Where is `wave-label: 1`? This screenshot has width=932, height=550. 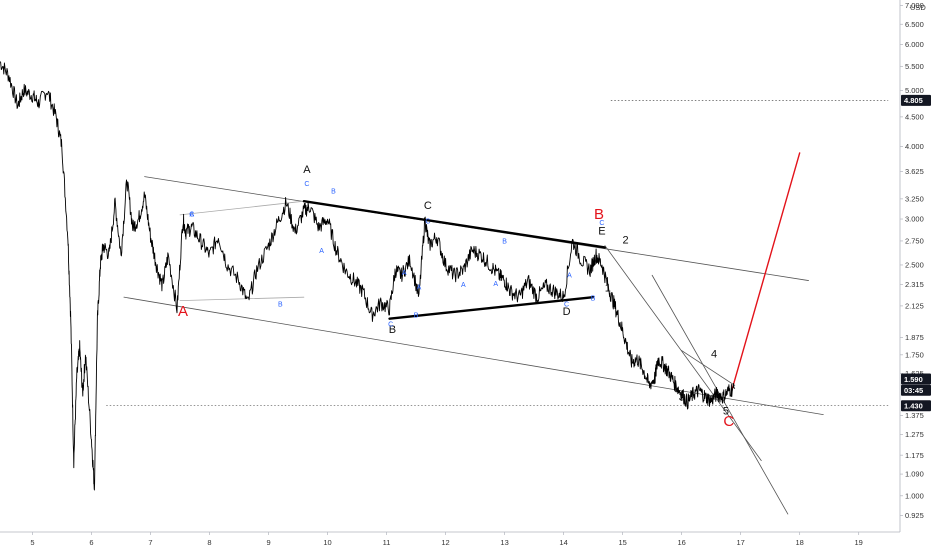 wave-label: 1 is located at coordinates (608, 289).